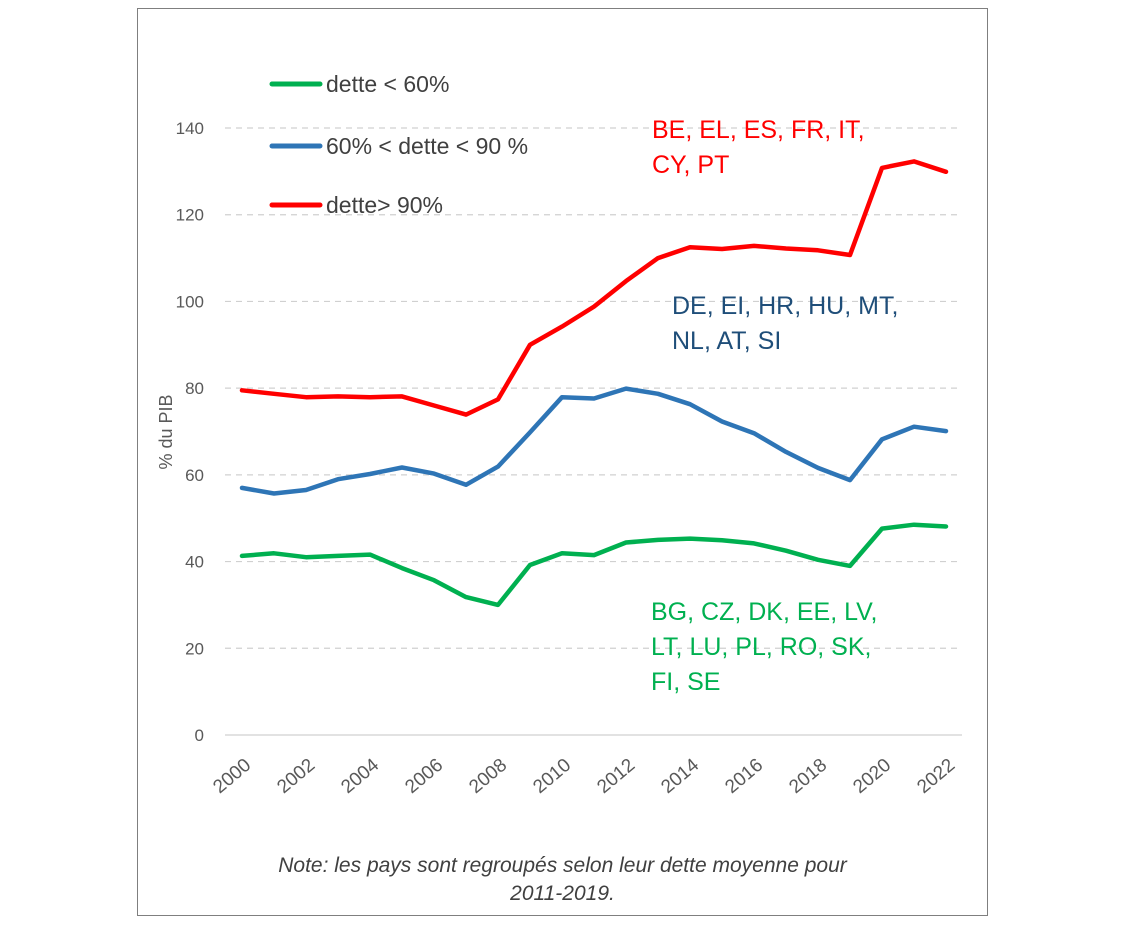 The width and height of the screenshot is (1135, 926). I want to click on annotation-1-line-1: NL, AT, SI, so click(726, 341).